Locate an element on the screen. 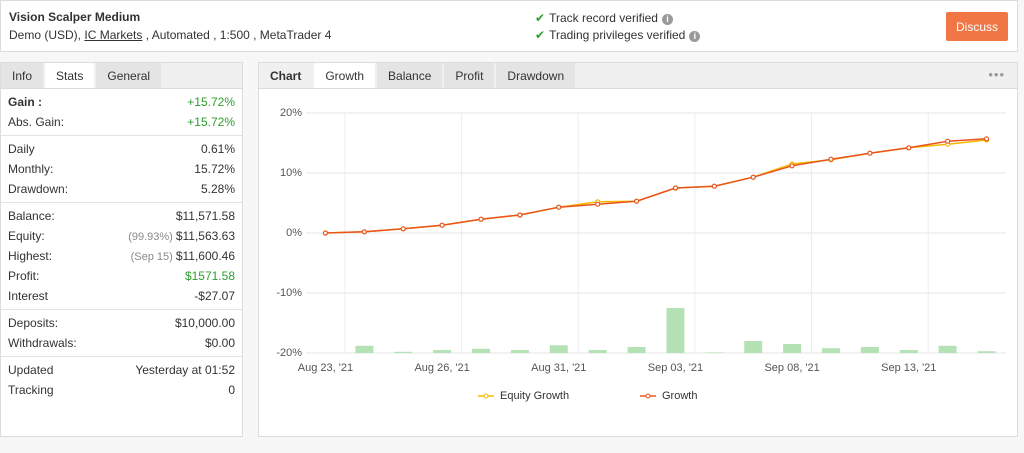 This screenshot has height=453, width=1024. stat-value: +15.72% is located at coordinates (211, 122).